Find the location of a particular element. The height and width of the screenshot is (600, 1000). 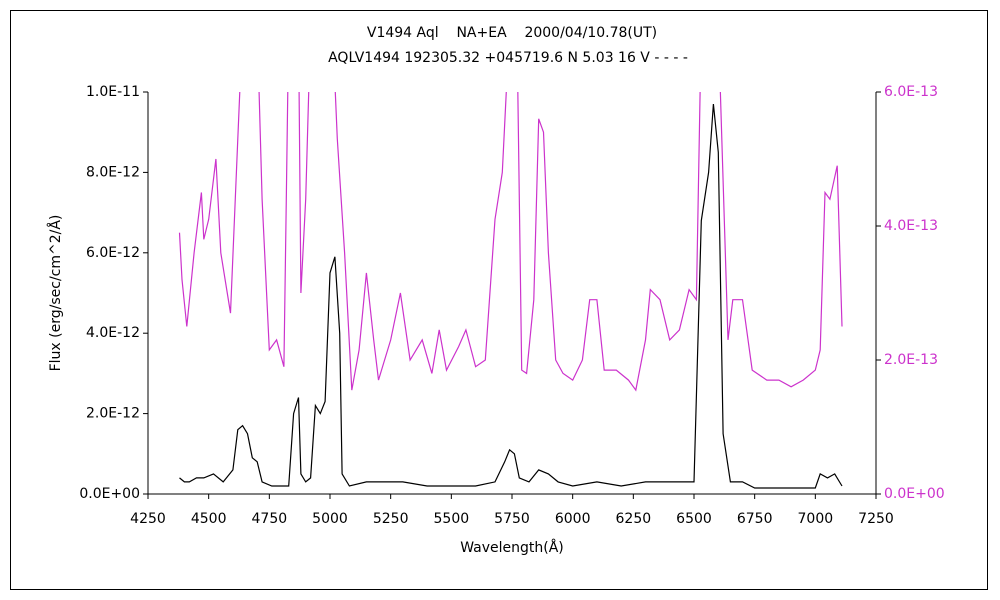

y-tick-label: 1.0E-11 is located at coordinates (113, 92).